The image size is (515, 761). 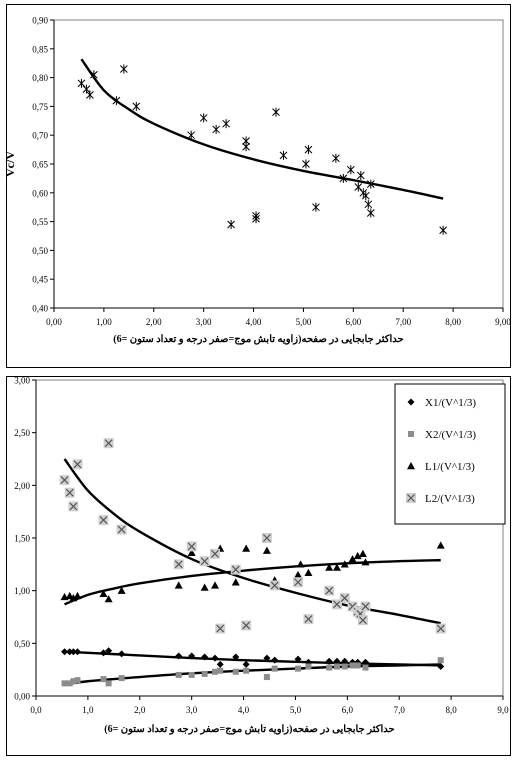 What do you see at coordinates (140, 710) in the screenshot?
I see `x-tick-label: 2,0` at bounding box center [140, 710].